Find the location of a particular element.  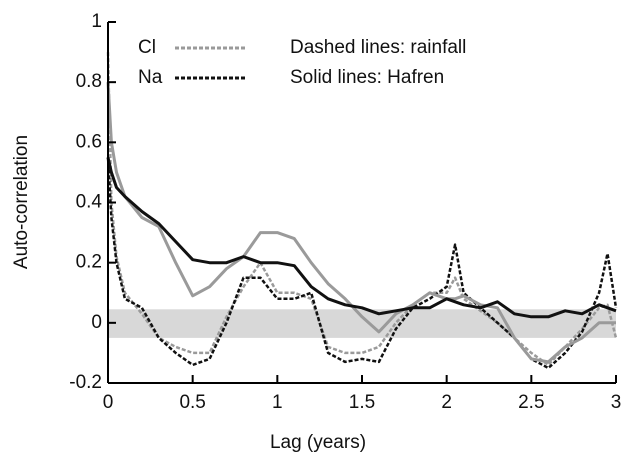

x-tick-label: 0.5 is located at coordinates (192, 402).